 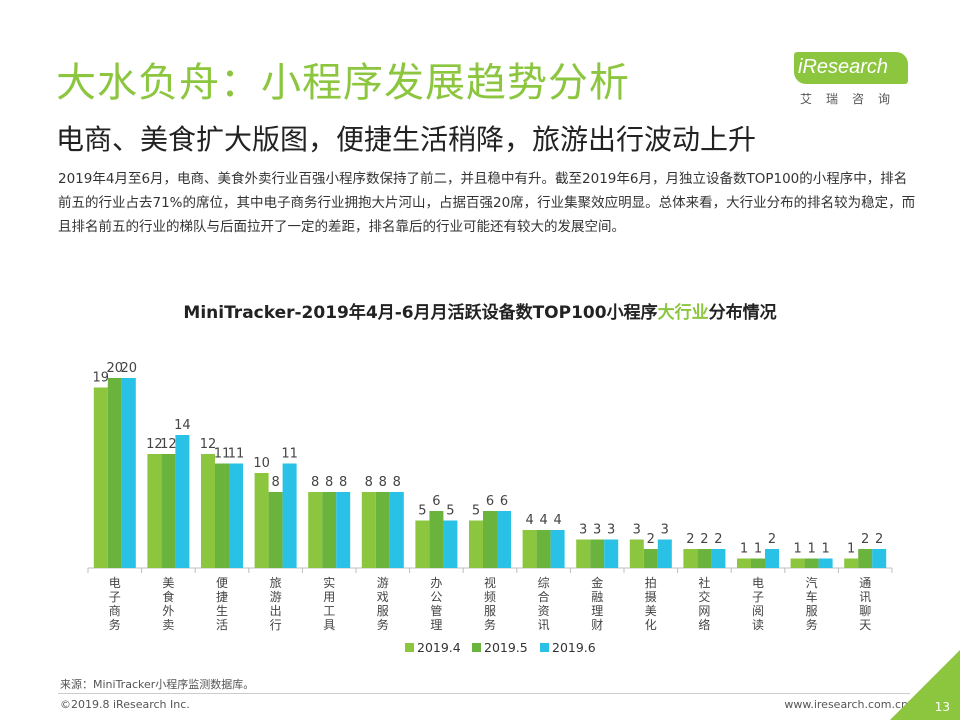 I want to click on x-tick-label: 用, so click(x=329, y=597).